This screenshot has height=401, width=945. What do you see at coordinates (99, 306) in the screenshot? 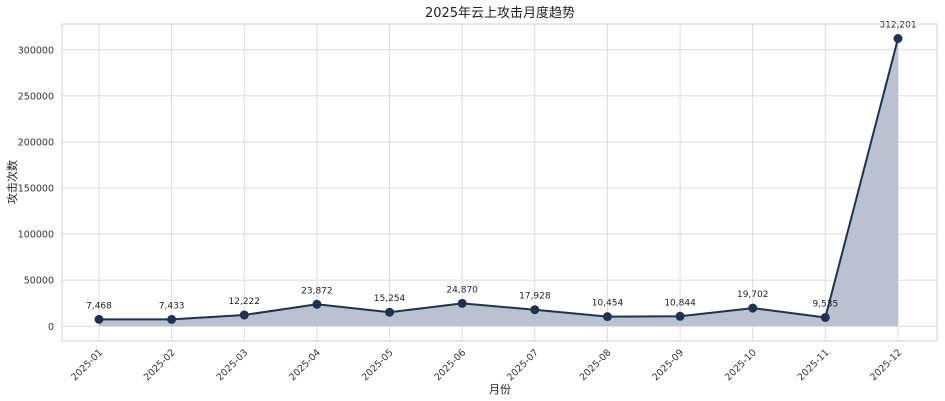
I see `data-label: 7,468` at bounding box center [99, 306].